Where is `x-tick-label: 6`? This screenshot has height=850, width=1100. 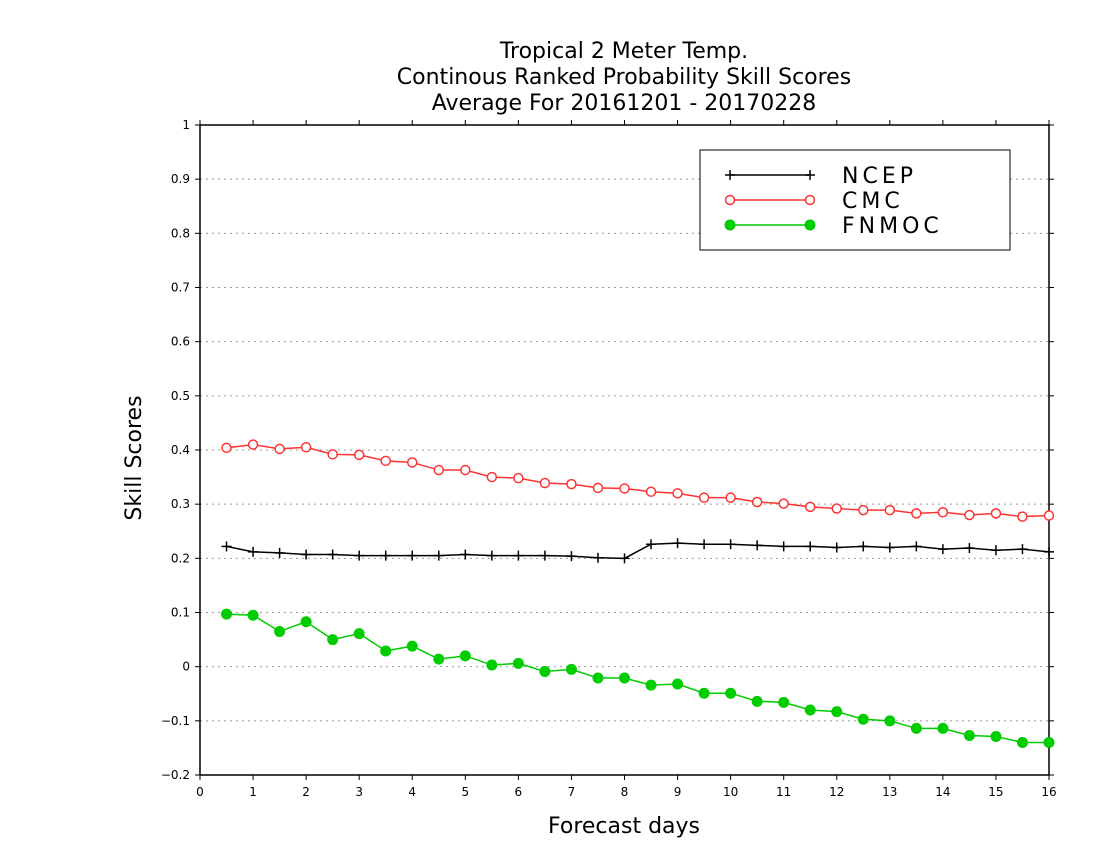
x-tick-label: 6 is located at coordinates (519, 792).